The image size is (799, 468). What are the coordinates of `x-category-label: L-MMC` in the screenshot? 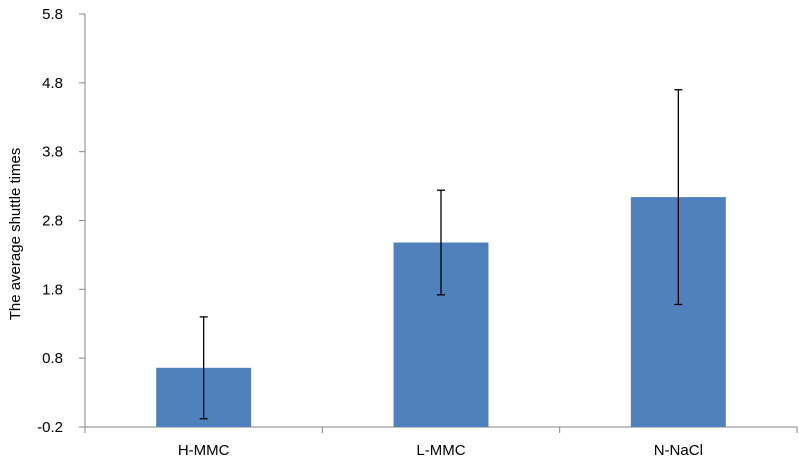 It's located at (440, 450).